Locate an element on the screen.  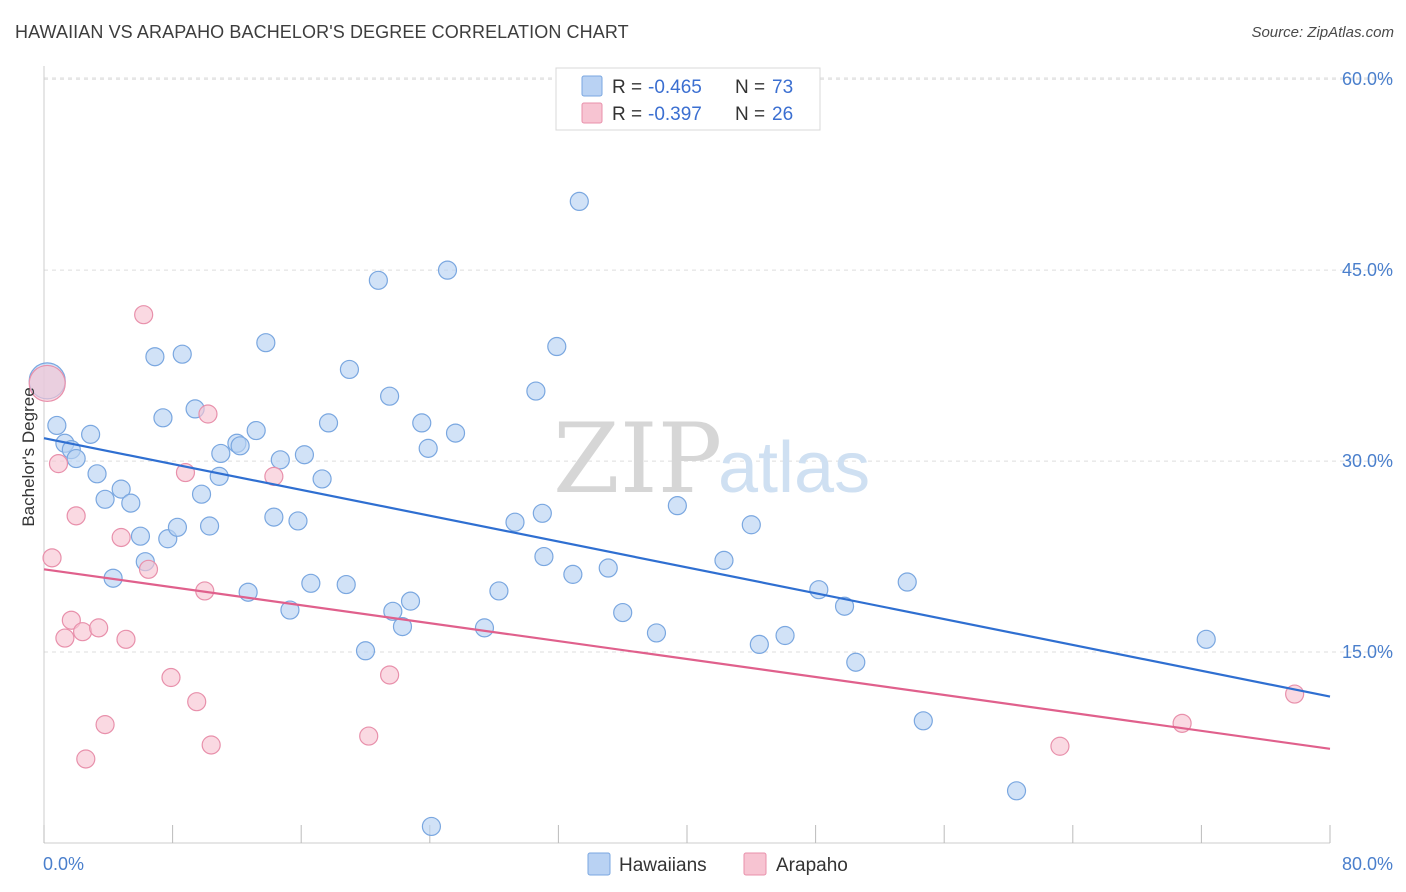
bottom-legend: Hawaiians Arapaho is located at coordinates (717, 864).